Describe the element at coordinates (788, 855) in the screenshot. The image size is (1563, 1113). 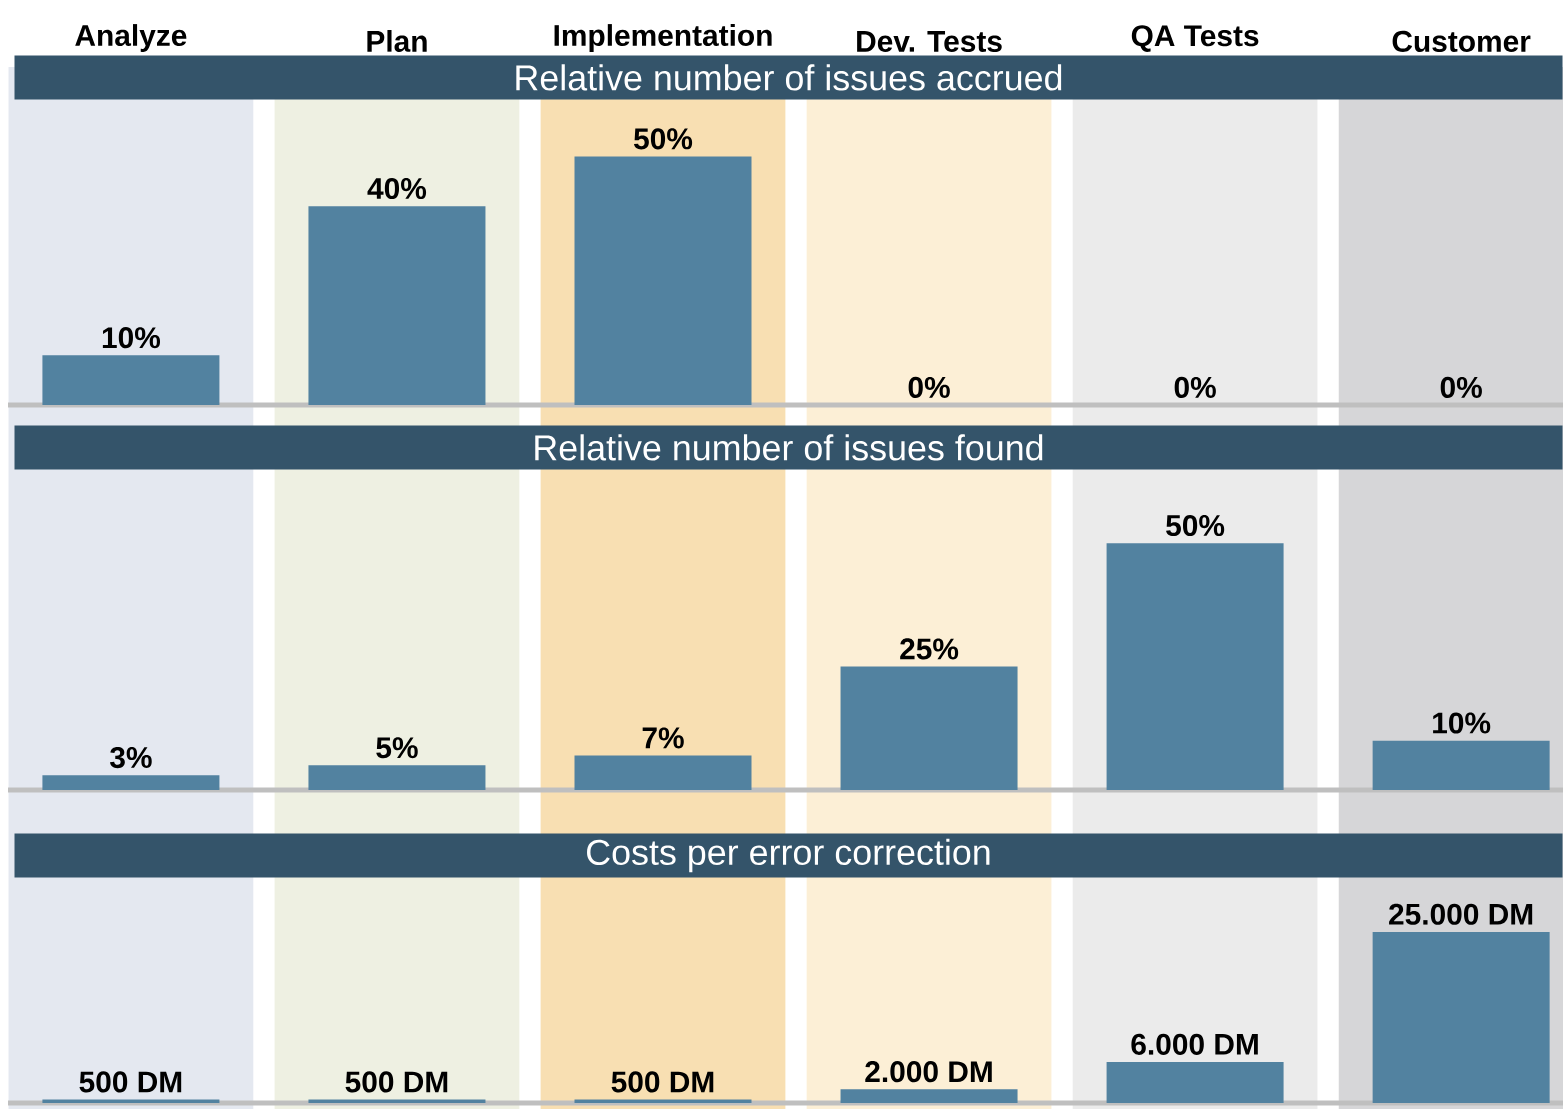
I see `chart-title: Costs per error correction` at that location.